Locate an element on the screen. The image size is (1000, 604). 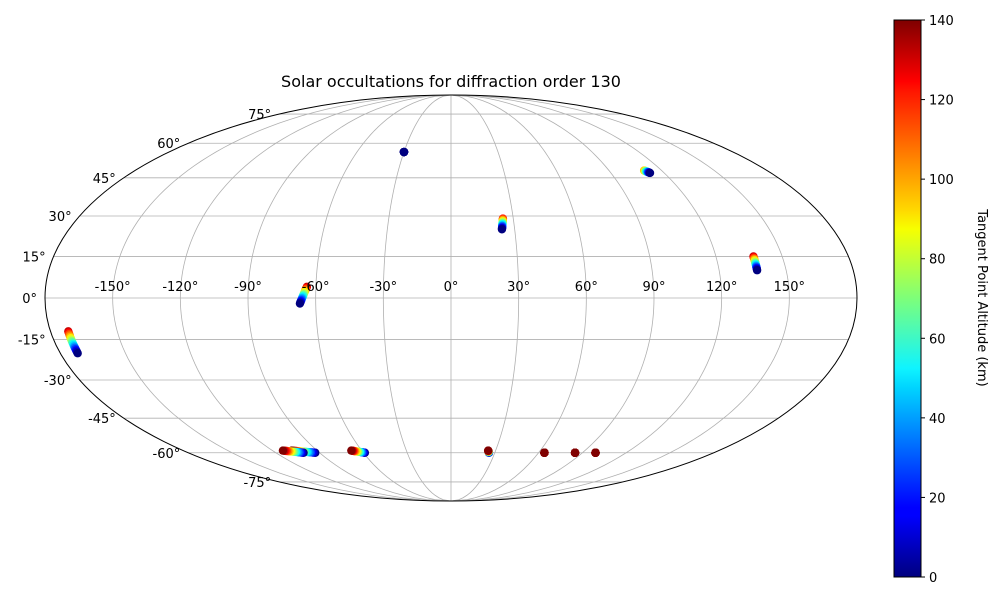
longitude-tick-label: 30° is located at coordinates (518, 287).